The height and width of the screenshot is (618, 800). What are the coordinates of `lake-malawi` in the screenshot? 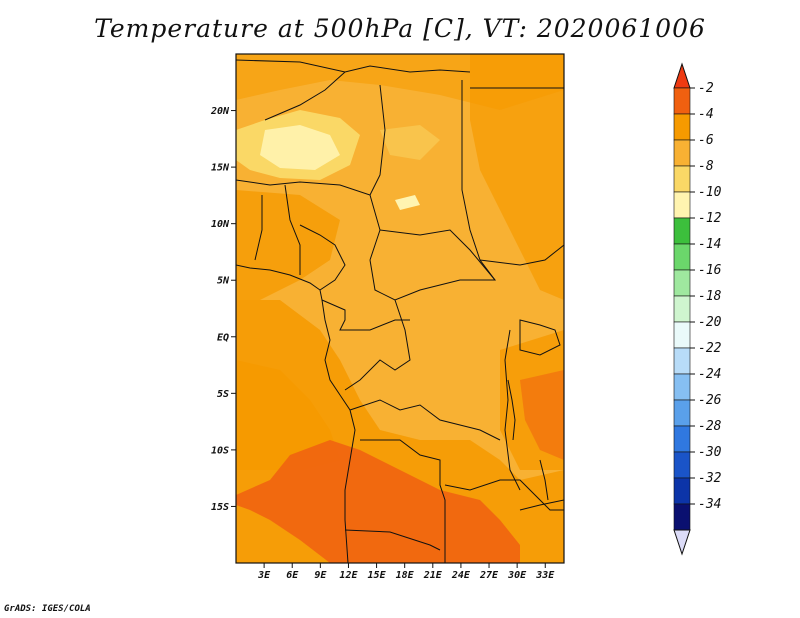 It's located at (544, 480).